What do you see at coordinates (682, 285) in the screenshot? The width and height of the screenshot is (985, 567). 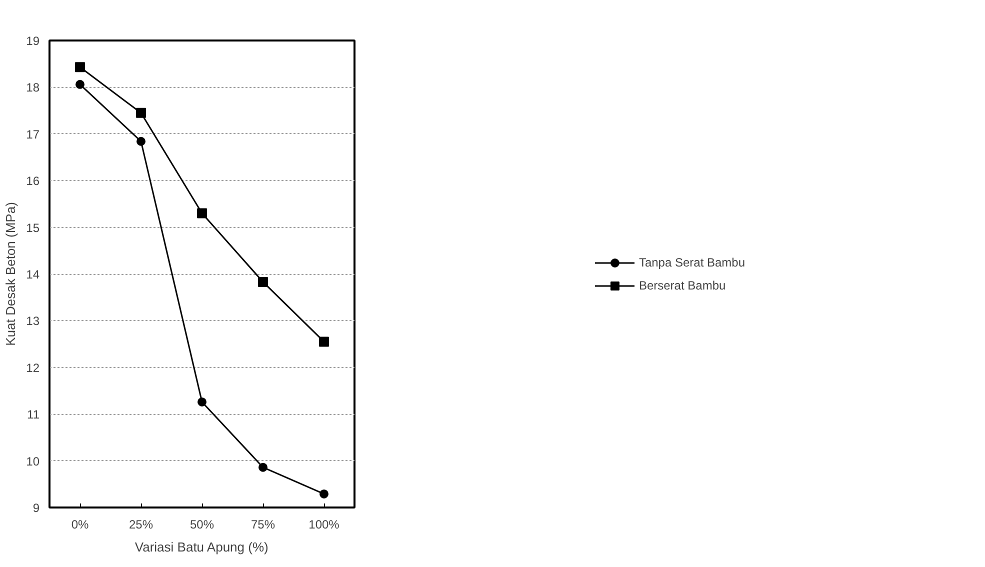 I see `legend-label: Berserat Bambu` at bounding box center [682, 285].